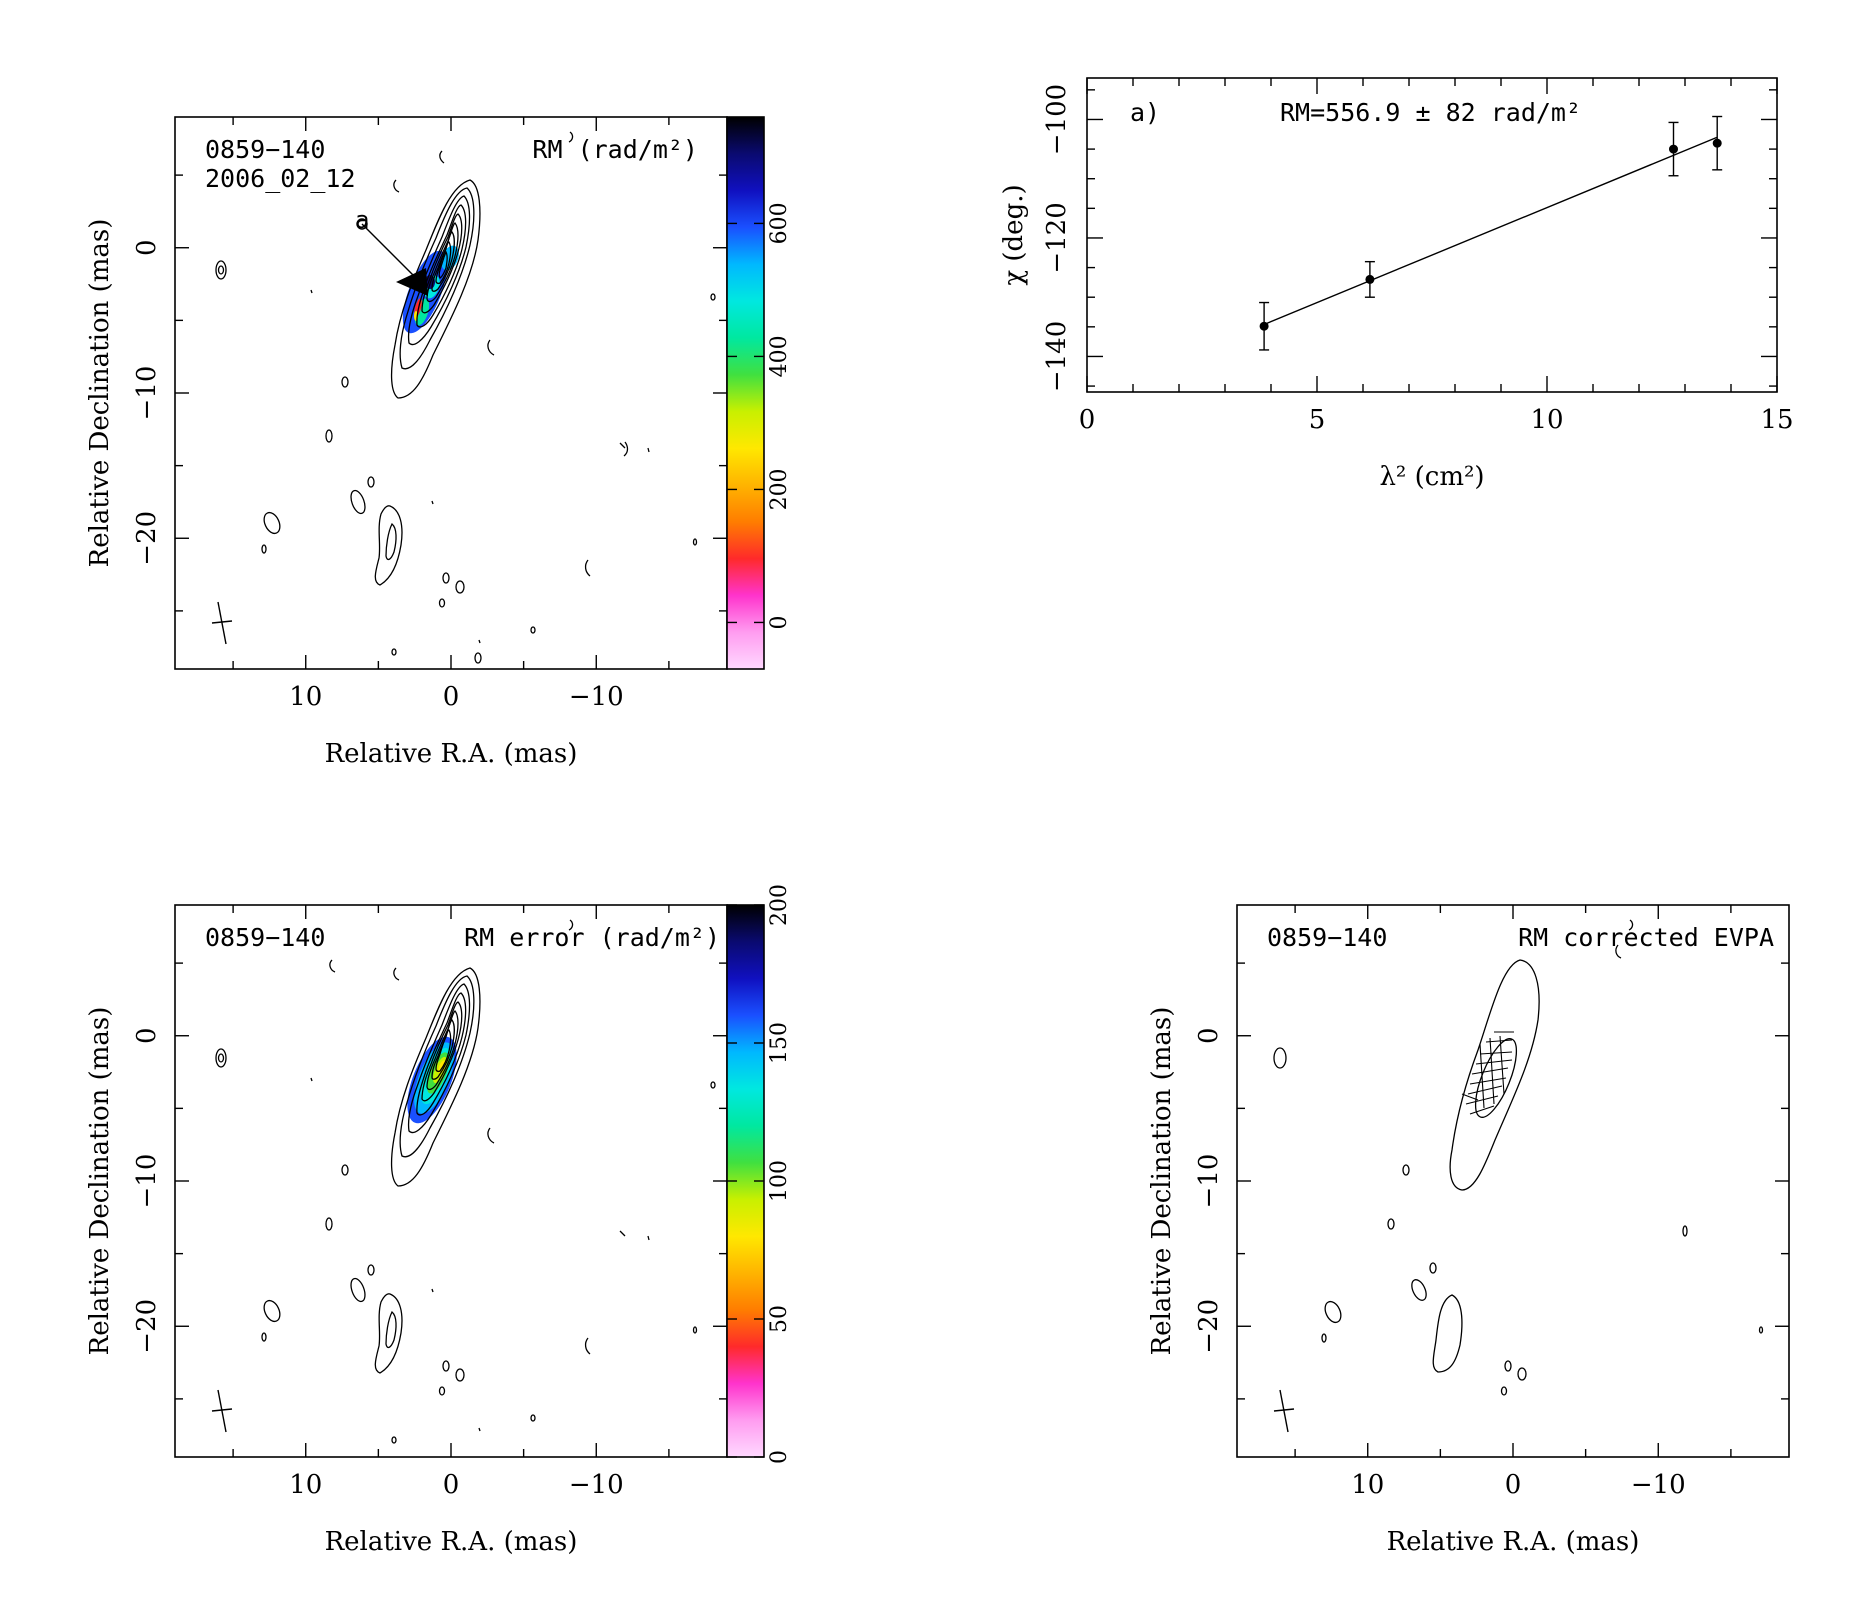  What do you see at coordinates (280, 178) in the screenshot?
I see `rm-map-epoch-label: 2006_02_12` at bounding box center [280, 178].